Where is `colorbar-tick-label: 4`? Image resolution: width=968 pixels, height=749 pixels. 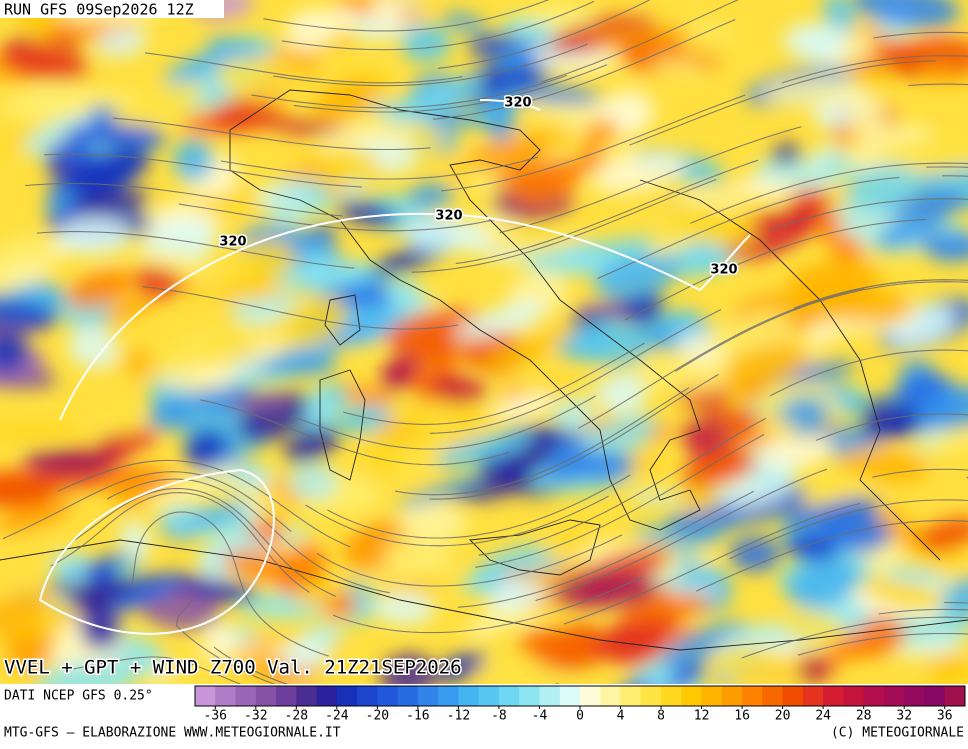
colorbar-tick-label: 4 is located at coordinates (621, 716).